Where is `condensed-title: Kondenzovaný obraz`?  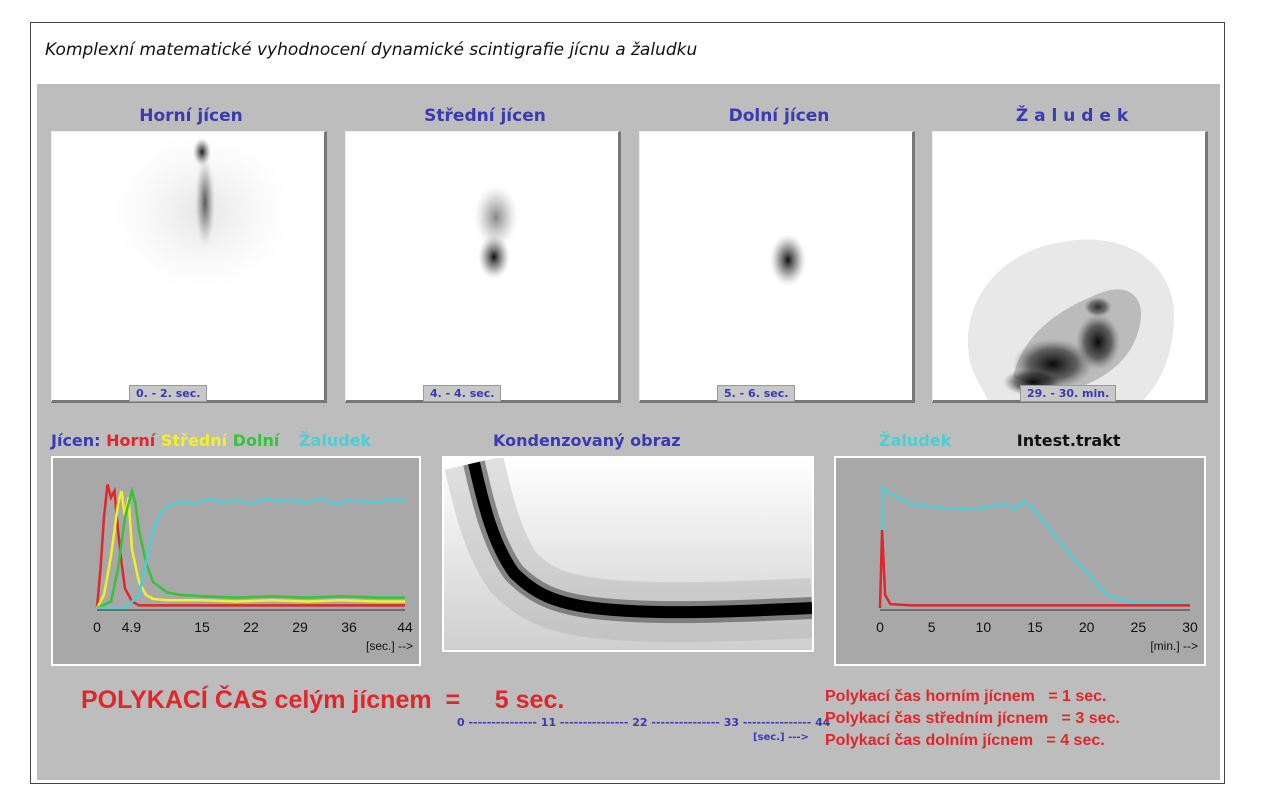
condensed-title: Kondenzovaný obraz is located at coordinates (587, 440).